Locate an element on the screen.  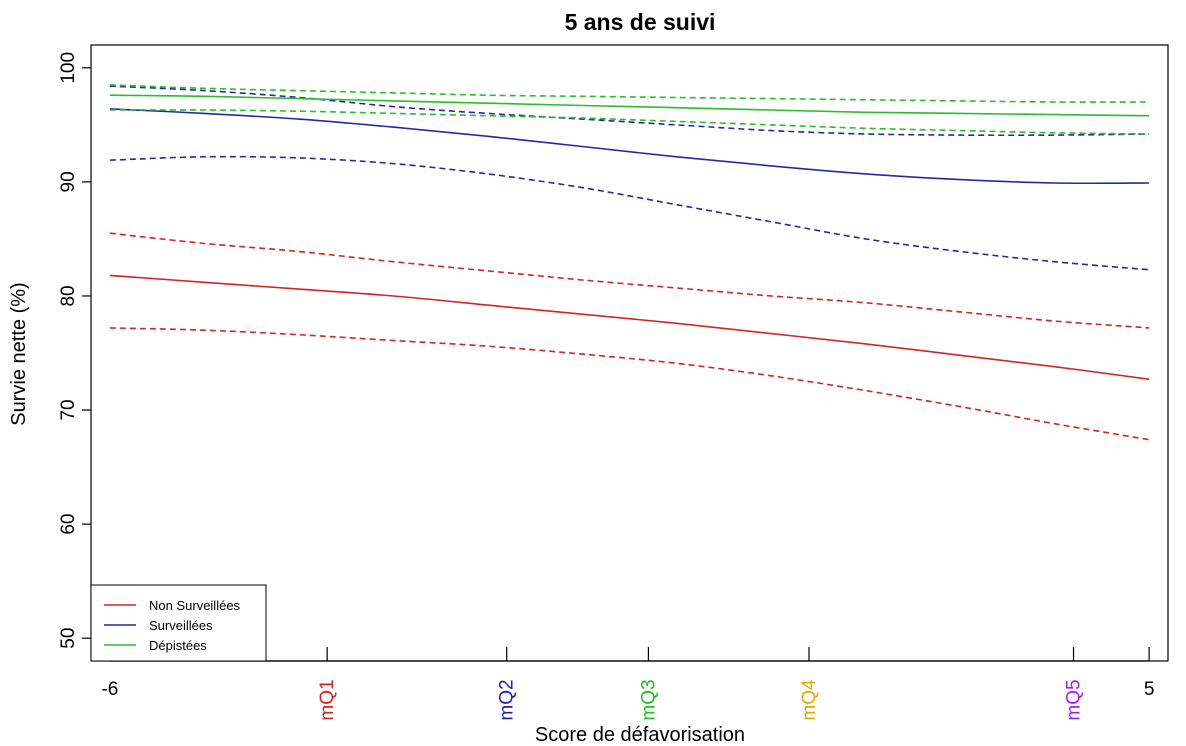
legend-entry-surveillees: Surveillées is located at coordinates (158, 625).